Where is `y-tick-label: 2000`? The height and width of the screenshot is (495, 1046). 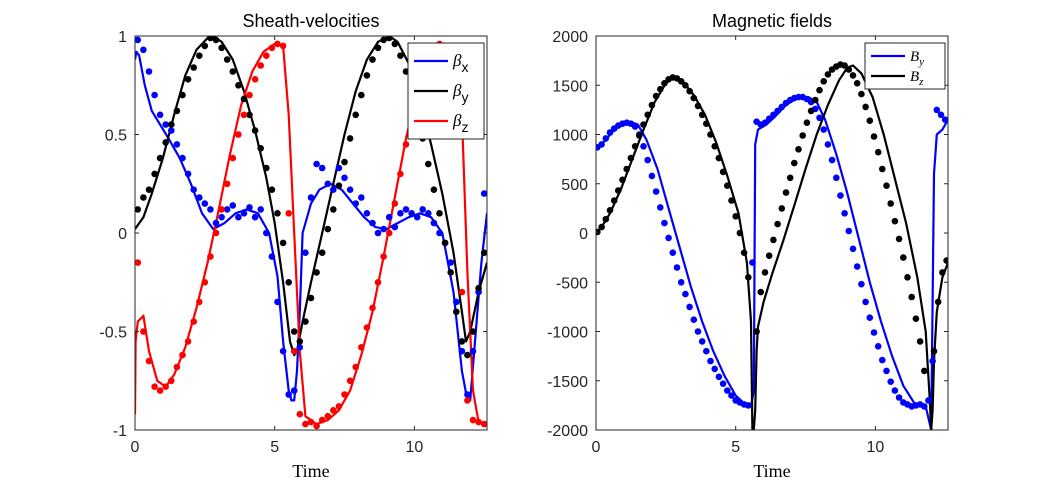 y-tick-label: 2000 is located at coordinates (570, 37).